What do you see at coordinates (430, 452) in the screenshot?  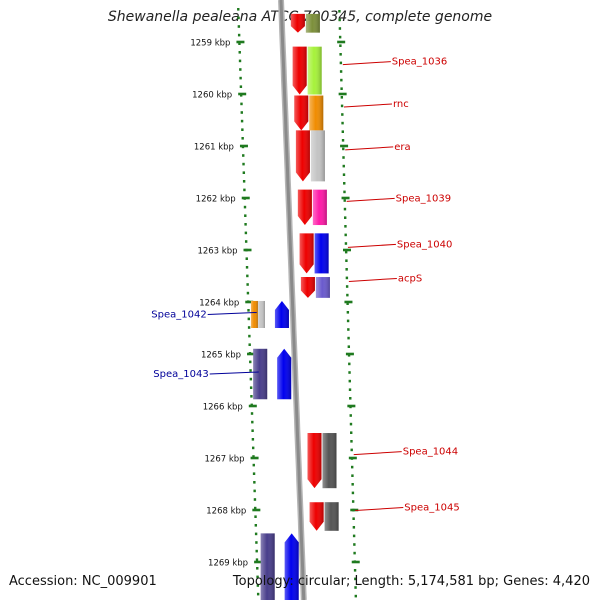 I see `gene-label: Spea_1044` at bounding box center [430, 452].